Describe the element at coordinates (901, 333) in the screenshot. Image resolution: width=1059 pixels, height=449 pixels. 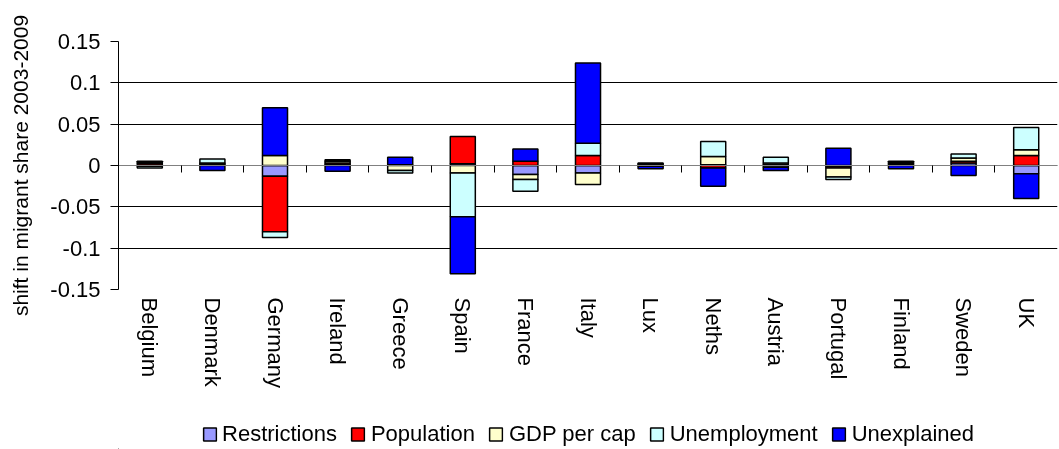
I see `x-tick-label: Finland` at that location.